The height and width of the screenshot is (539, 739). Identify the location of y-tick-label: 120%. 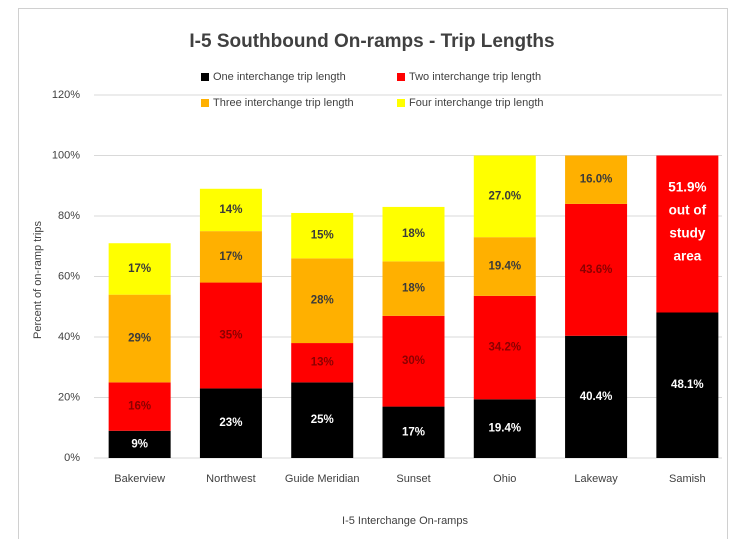
(66, 95).